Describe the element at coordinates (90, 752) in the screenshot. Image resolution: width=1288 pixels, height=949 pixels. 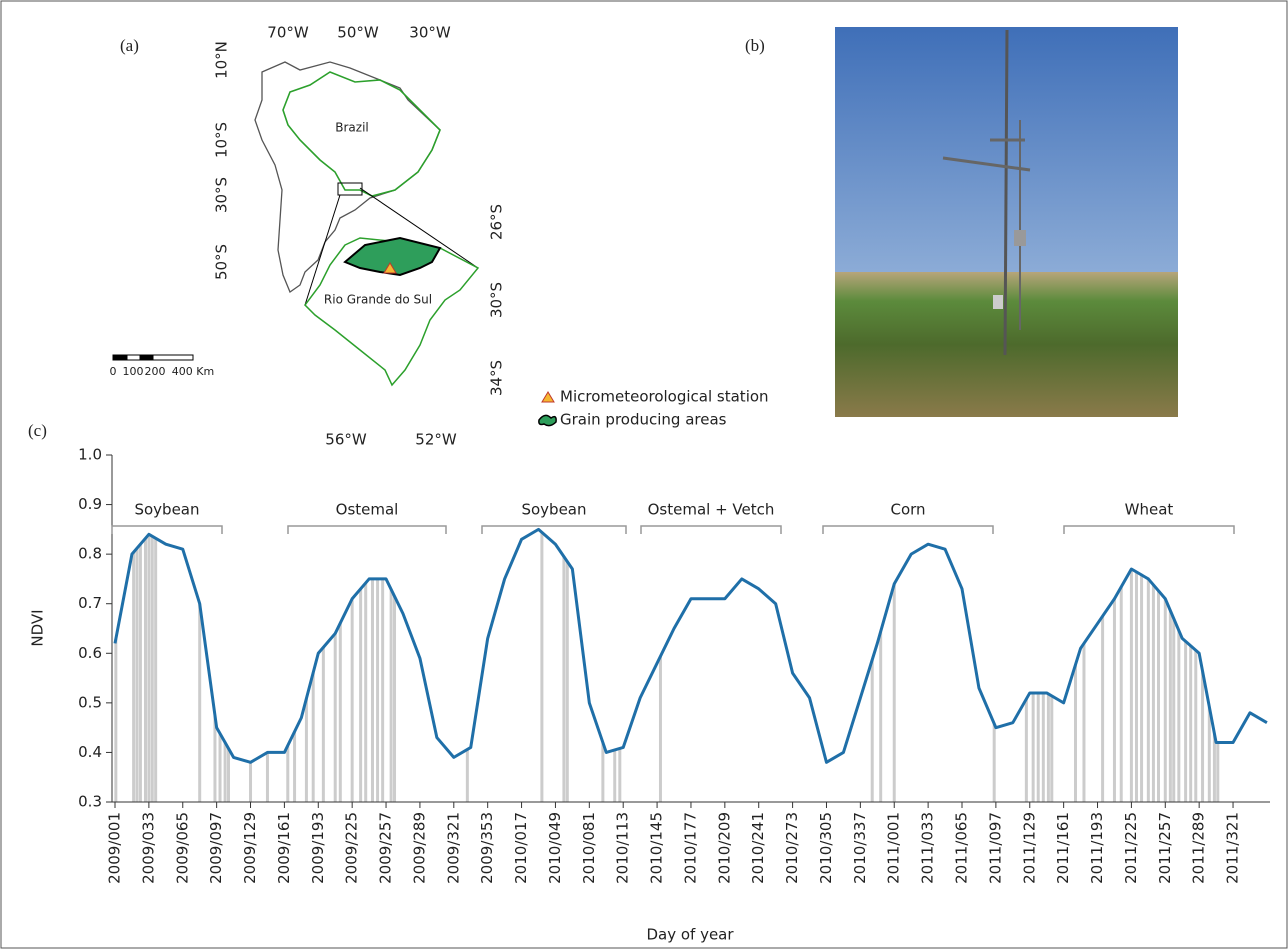
I see `y-tick-label: 0.4` at that location.